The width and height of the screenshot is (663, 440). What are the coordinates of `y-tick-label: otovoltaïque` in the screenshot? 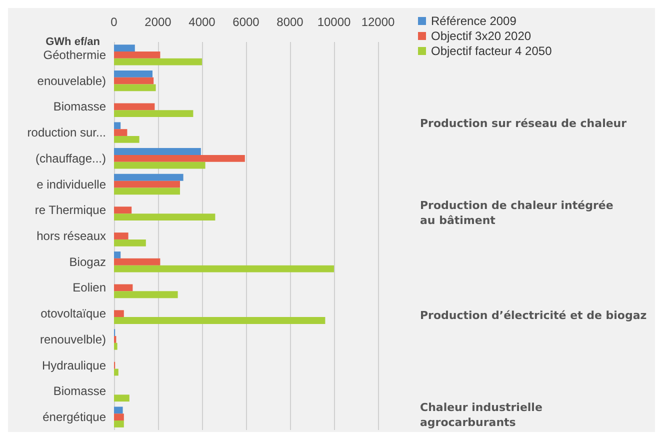 It's located at (73, 313).